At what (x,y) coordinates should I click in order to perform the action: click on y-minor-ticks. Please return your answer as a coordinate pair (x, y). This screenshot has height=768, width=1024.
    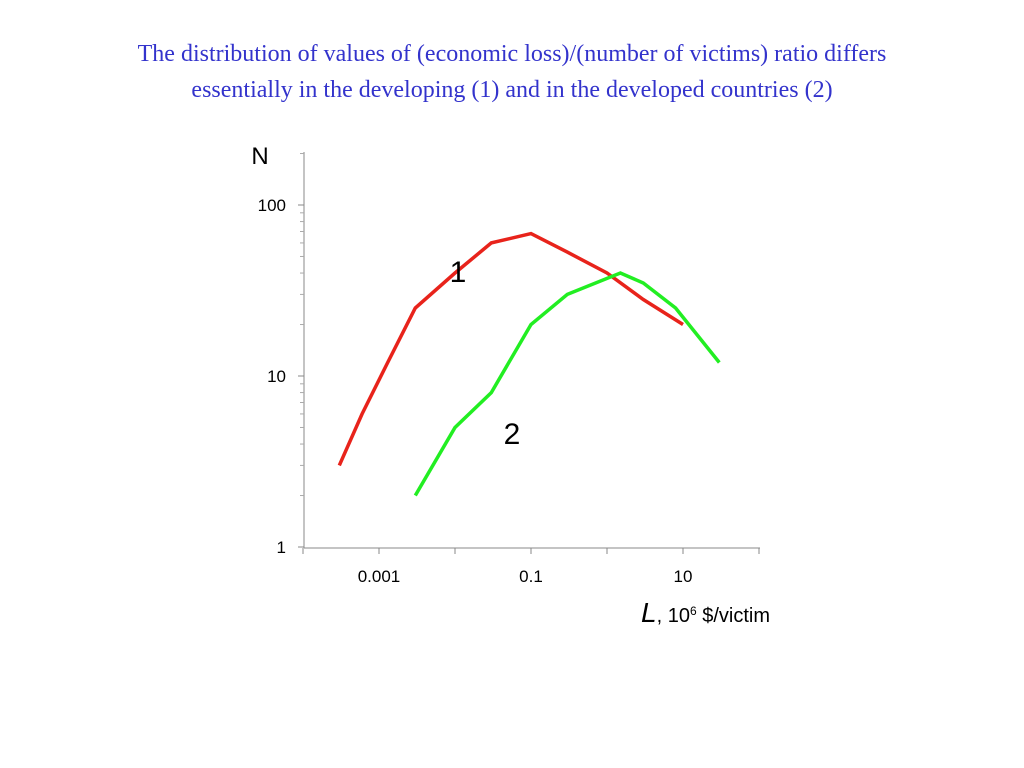
    Looking at the image, I should click on (302, 325).